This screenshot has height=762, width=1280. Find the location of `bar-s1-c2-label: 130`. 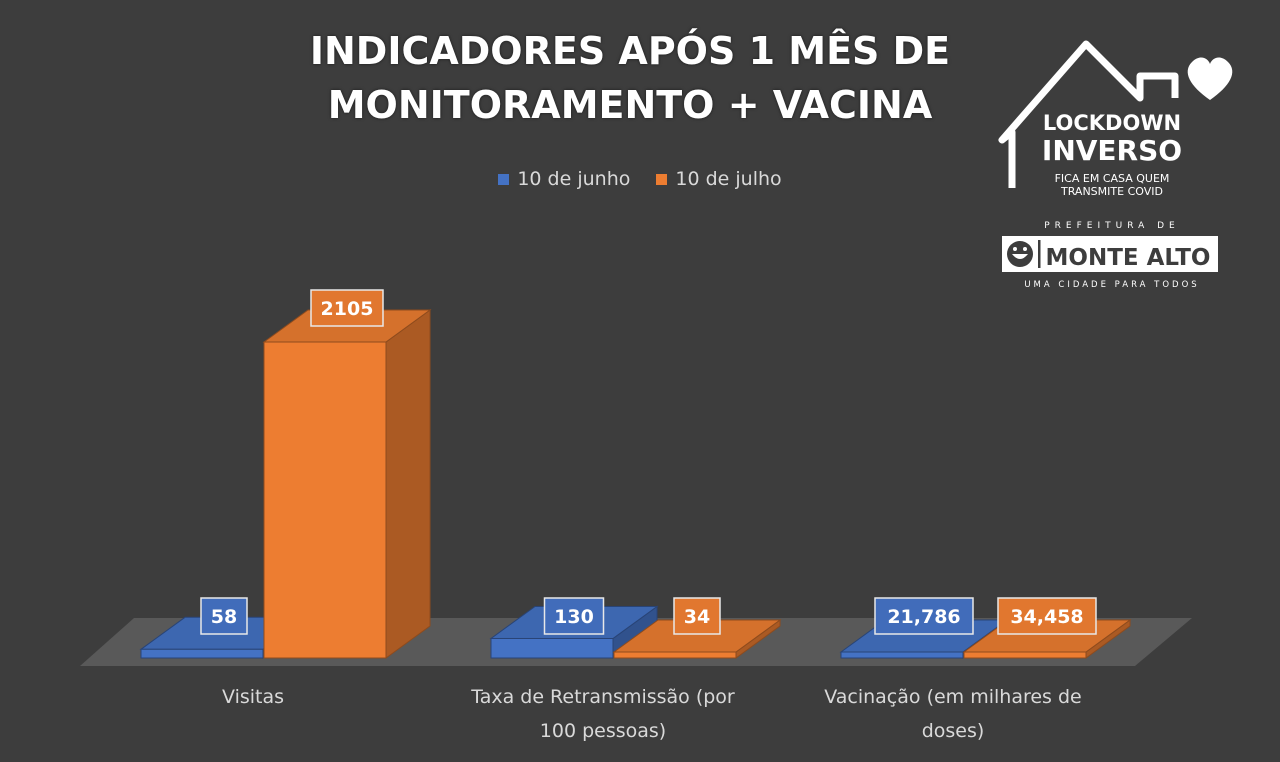

bar-s1-c2-label: 130 is located at coordinates (574, 617).